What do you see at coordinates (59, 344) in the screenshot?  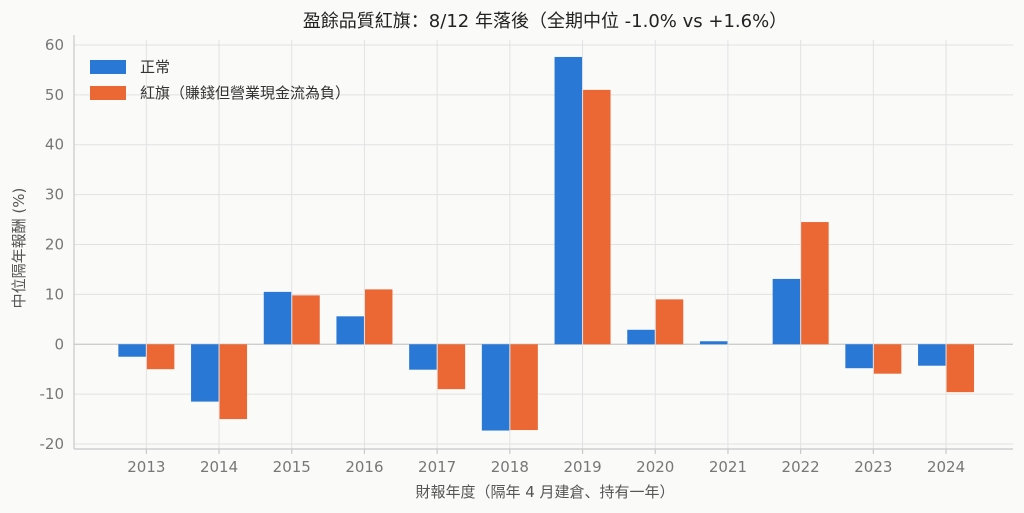 I see `y-tick-label: 0` at bounding box center [59, 344].